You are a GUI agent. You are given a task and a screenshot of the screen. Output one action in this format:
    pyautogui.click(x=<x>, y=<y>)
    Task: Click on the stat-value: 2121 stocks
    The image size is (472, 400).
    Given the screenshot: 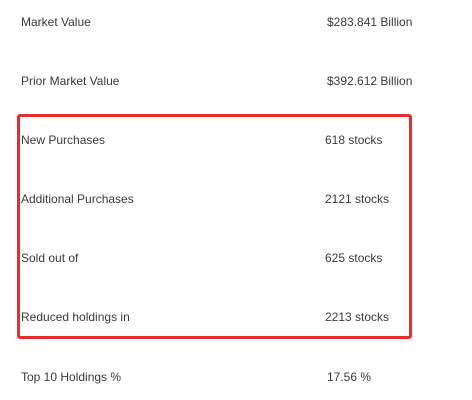 What is the action you would take?
    pyautogui.click(x=357, y=199)
    